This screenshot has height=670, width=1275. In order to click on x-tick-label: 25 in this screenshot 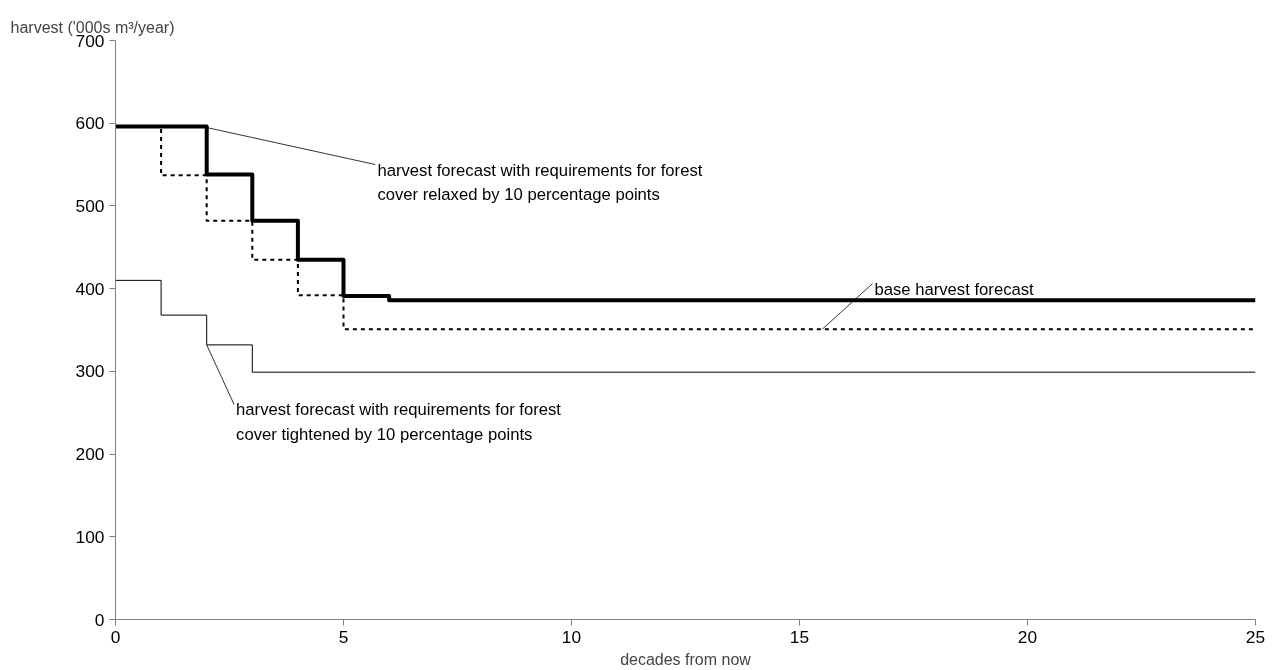, I will do `click(1255, 636)`.